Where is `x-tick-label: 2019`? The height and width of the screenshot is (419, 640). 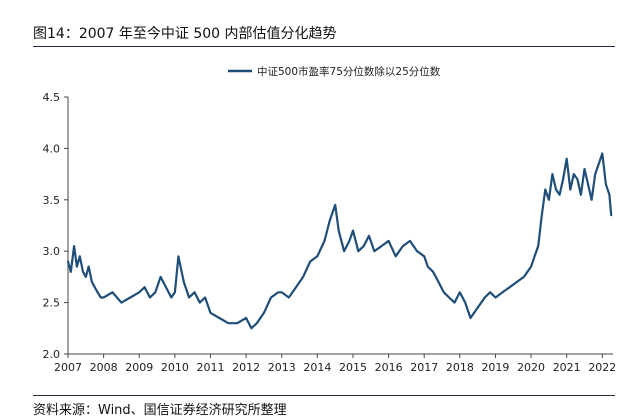
x-tick-label: 2019 is located at coordinates (495, 367).